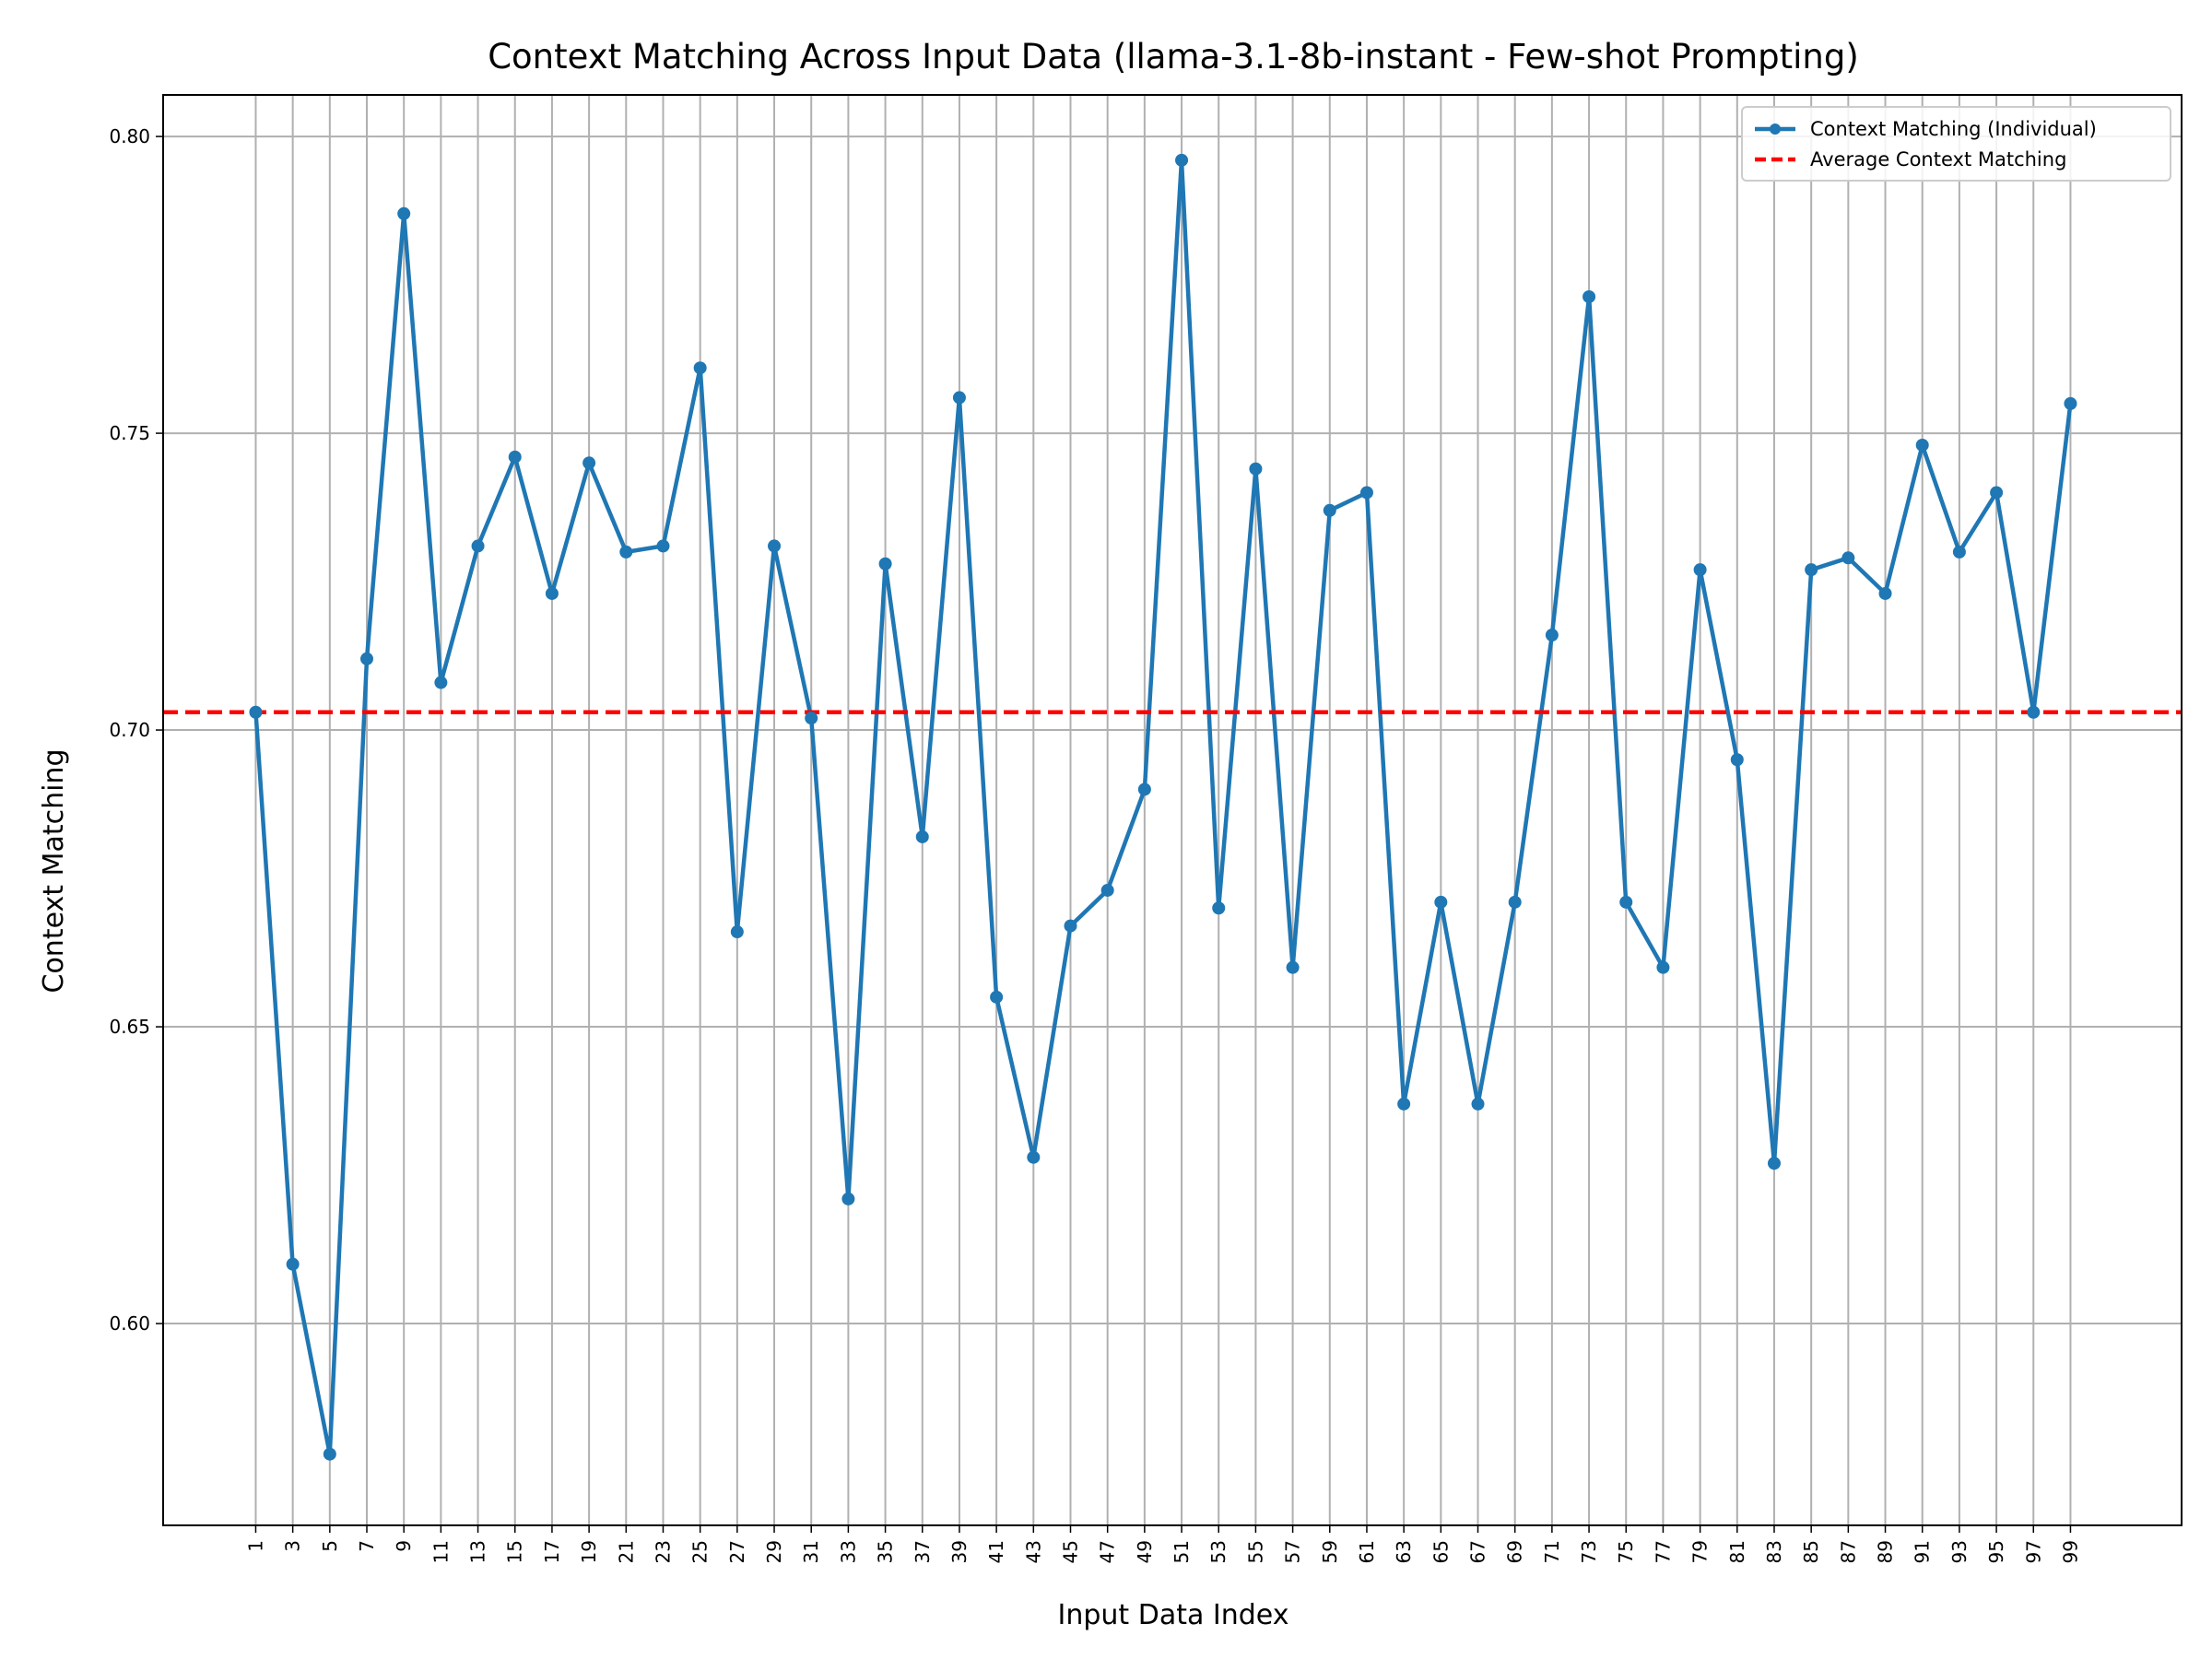  Describe the element at coordinates (1737, 1551) in the screenshot. I see `x-tick-label: 81` at that location.